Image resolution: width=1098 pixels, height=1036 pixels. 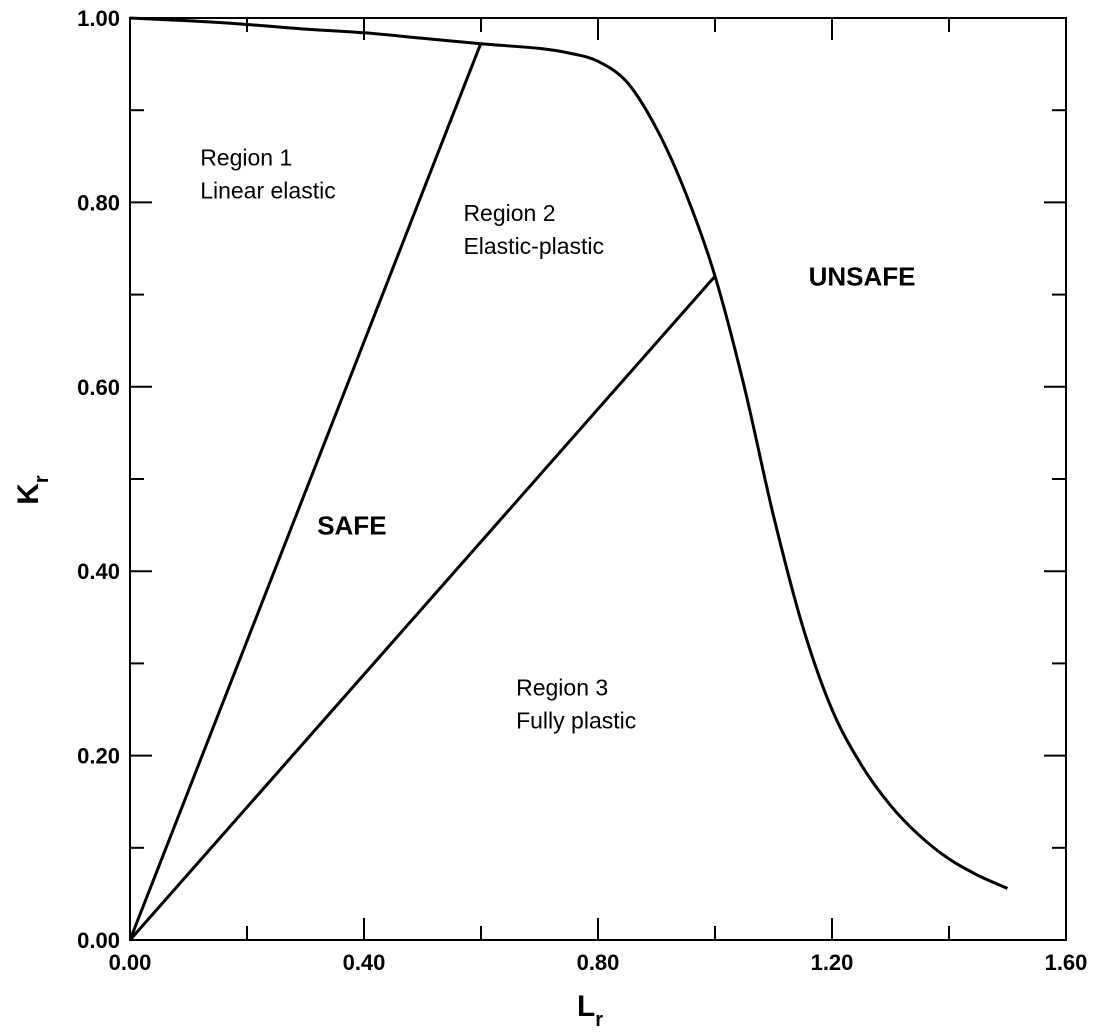 I want to click on y-tick-label: 0.40, so click(x=98, y=571).